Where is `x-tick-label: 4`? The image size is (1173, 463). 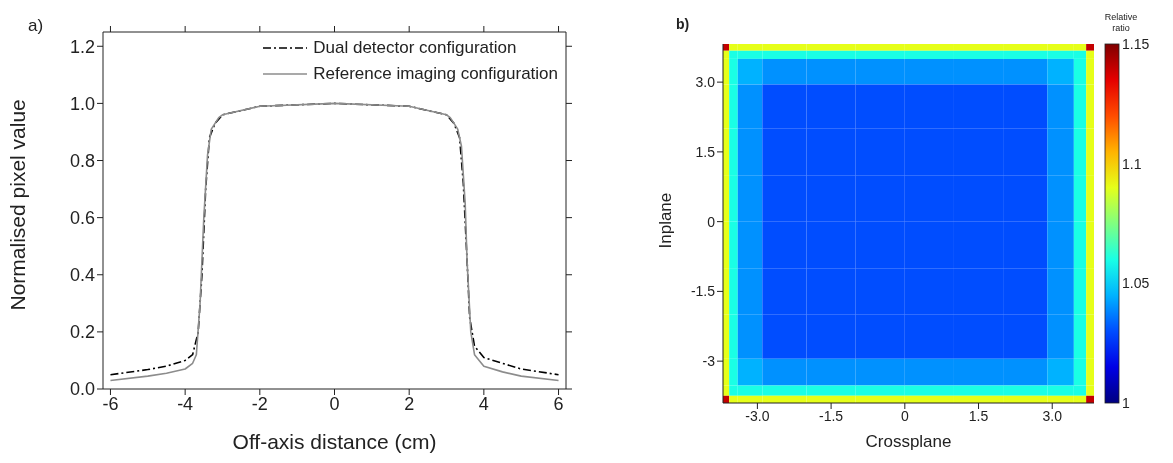 x-tick-label: 4 is located at coordinates (483, 403).